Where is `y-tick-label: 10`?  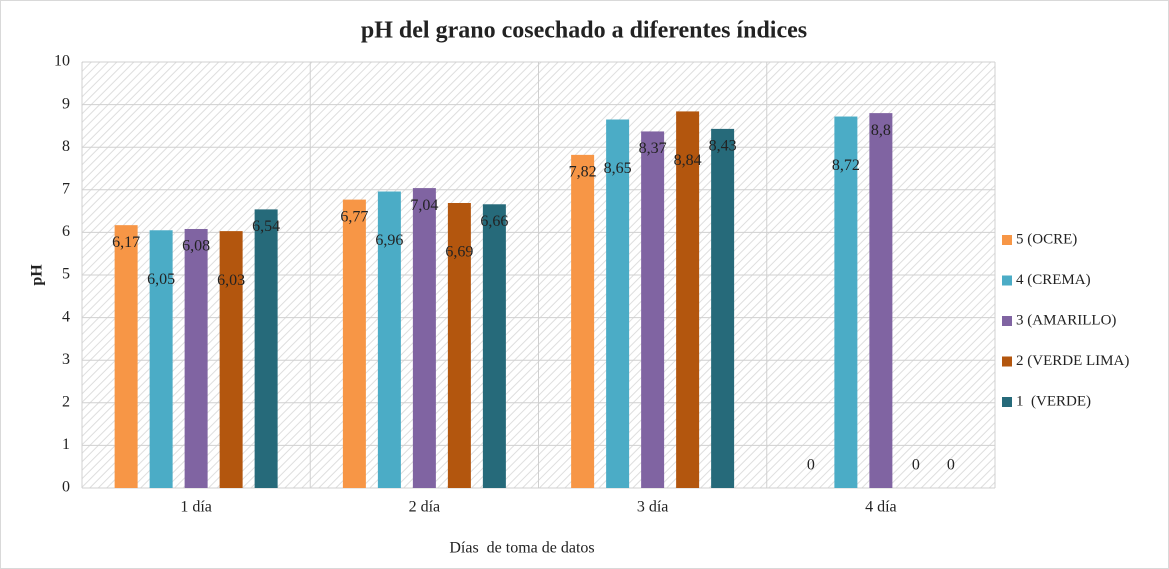 y-tick-label: 10 is located at coordinates (62, 61).